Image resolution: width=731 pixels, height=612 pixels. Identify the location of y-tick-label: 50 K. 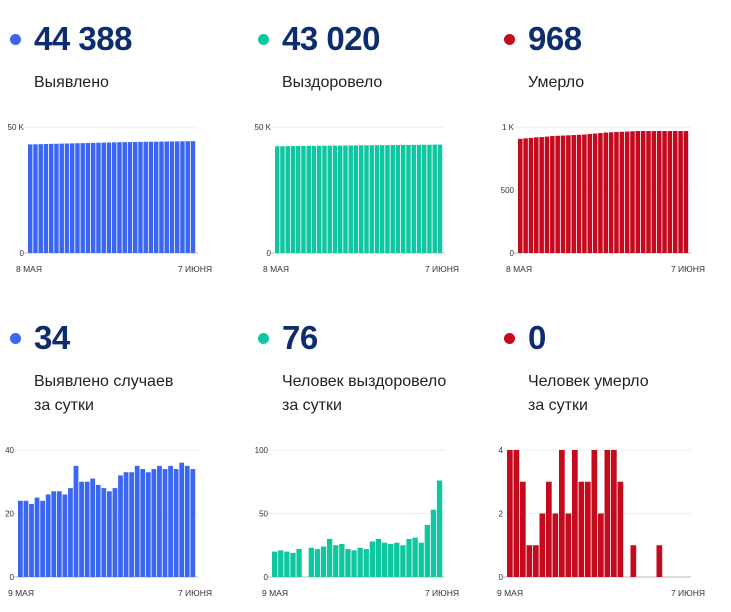
(263, 127).